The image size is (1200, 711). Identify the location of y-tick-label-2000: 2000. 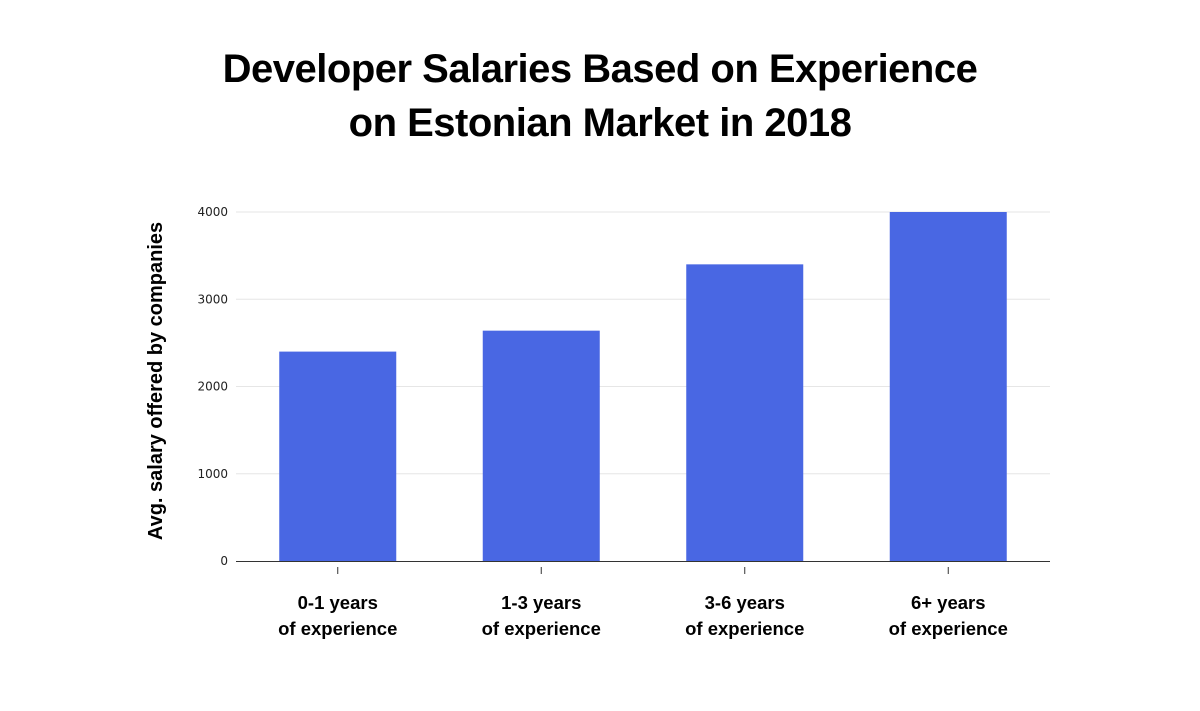
(212, 387).